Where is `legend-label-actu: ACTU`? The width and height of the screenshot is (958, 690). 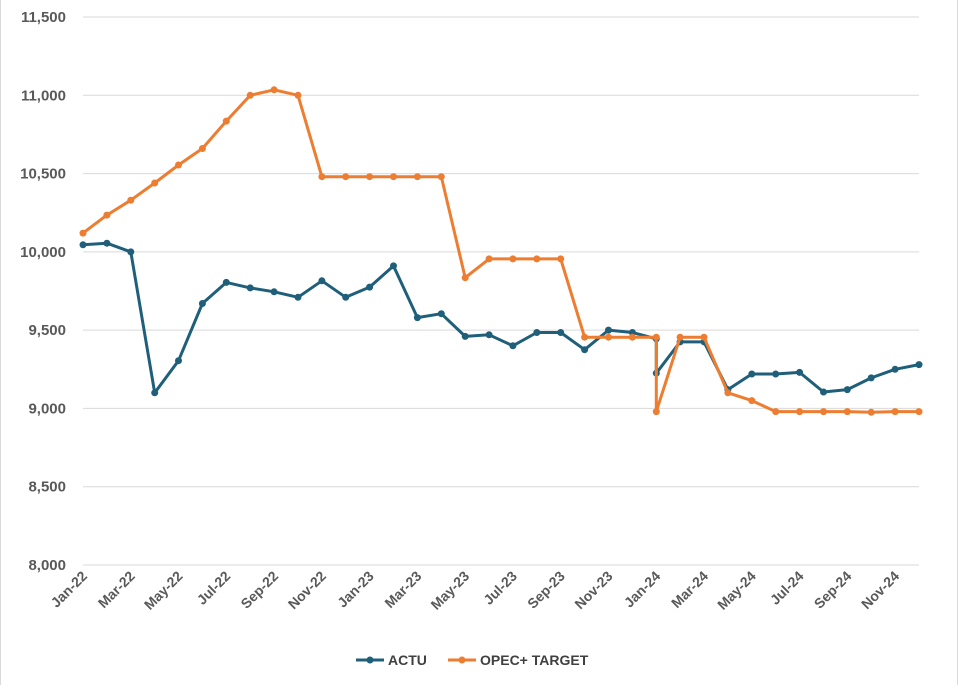 legend-label-actu: ACTU is located at coordinates (407, 660).